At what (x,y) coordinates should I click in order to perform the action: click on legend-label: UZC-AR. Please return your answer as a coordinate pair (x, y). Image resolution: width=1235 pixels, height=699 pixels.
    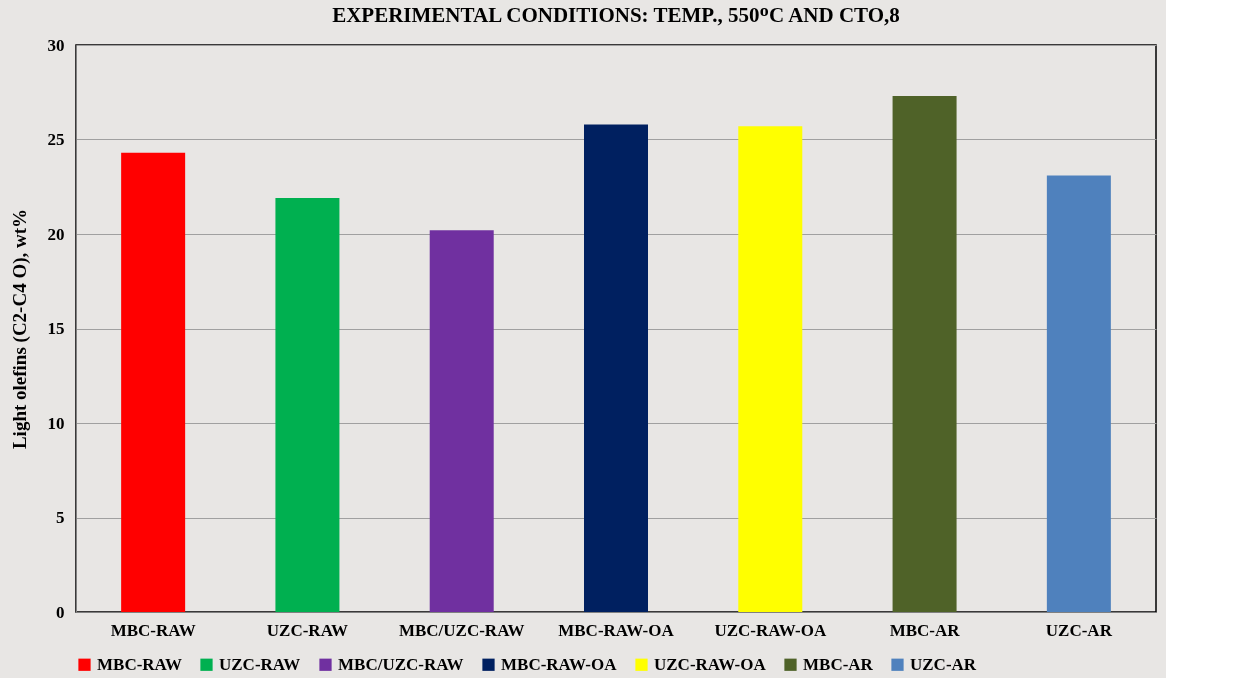
    Looking at the image, I should click on (943, 664).